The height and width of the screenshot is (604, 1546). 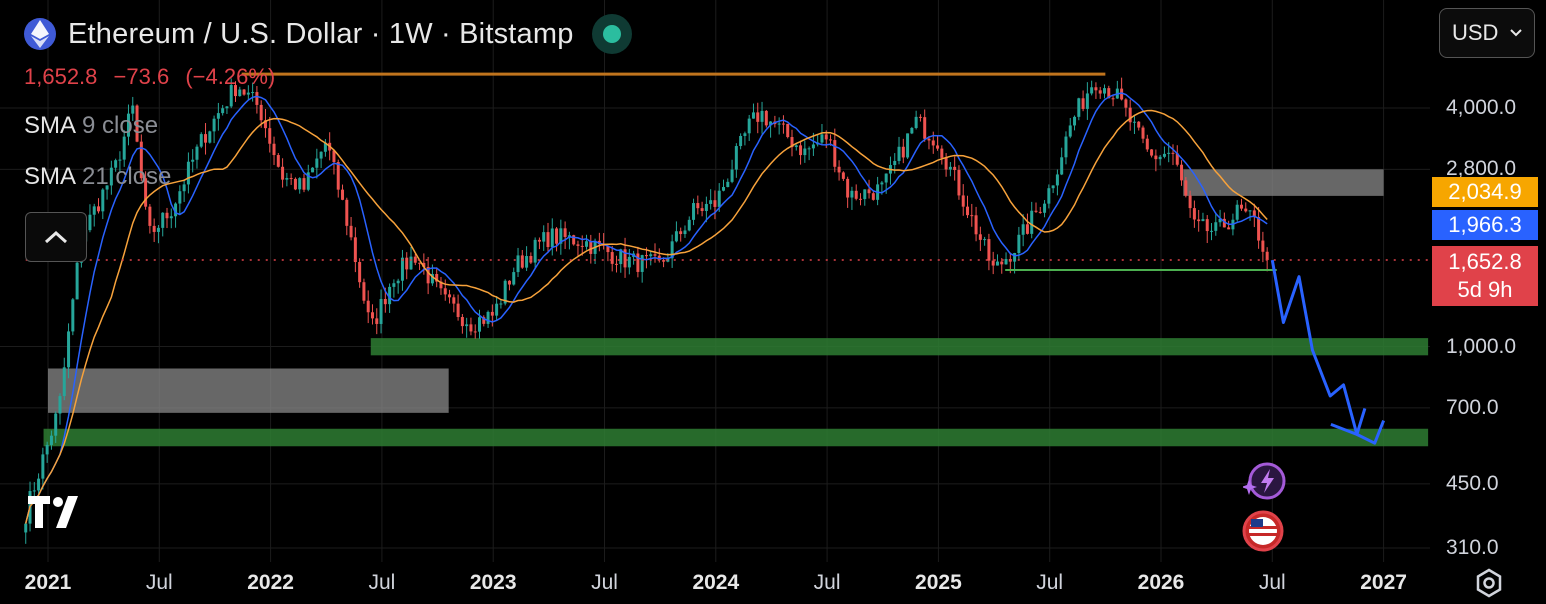 What do you see at coordinates (1383, 582) in the screenshot?
I see `time-axis-label: 2027` at bounding box center [1383, 582].